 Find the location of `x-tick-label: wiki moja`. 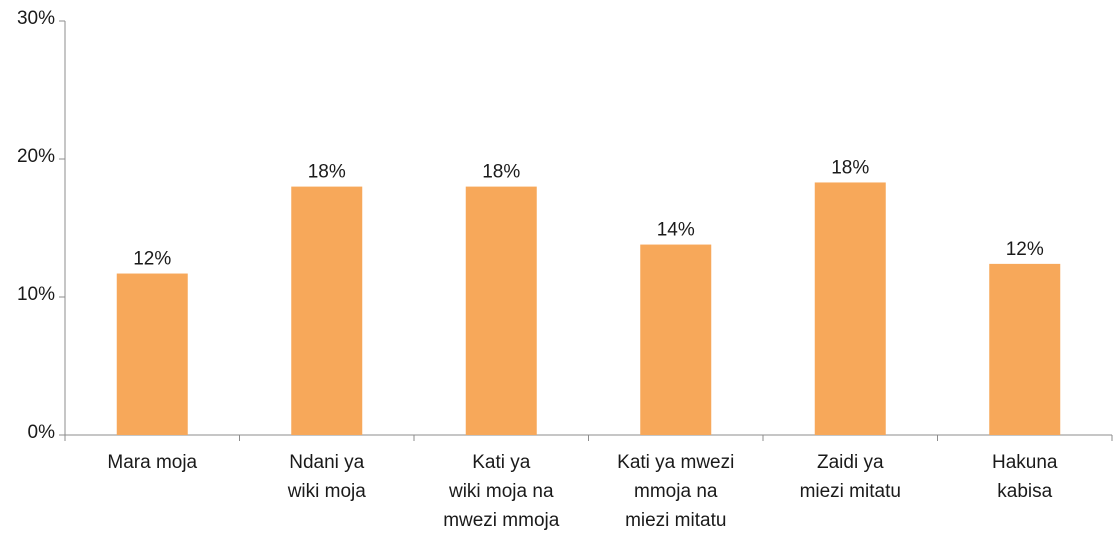

x-tick-label: wiki moja is located at coordinates (327, 491).